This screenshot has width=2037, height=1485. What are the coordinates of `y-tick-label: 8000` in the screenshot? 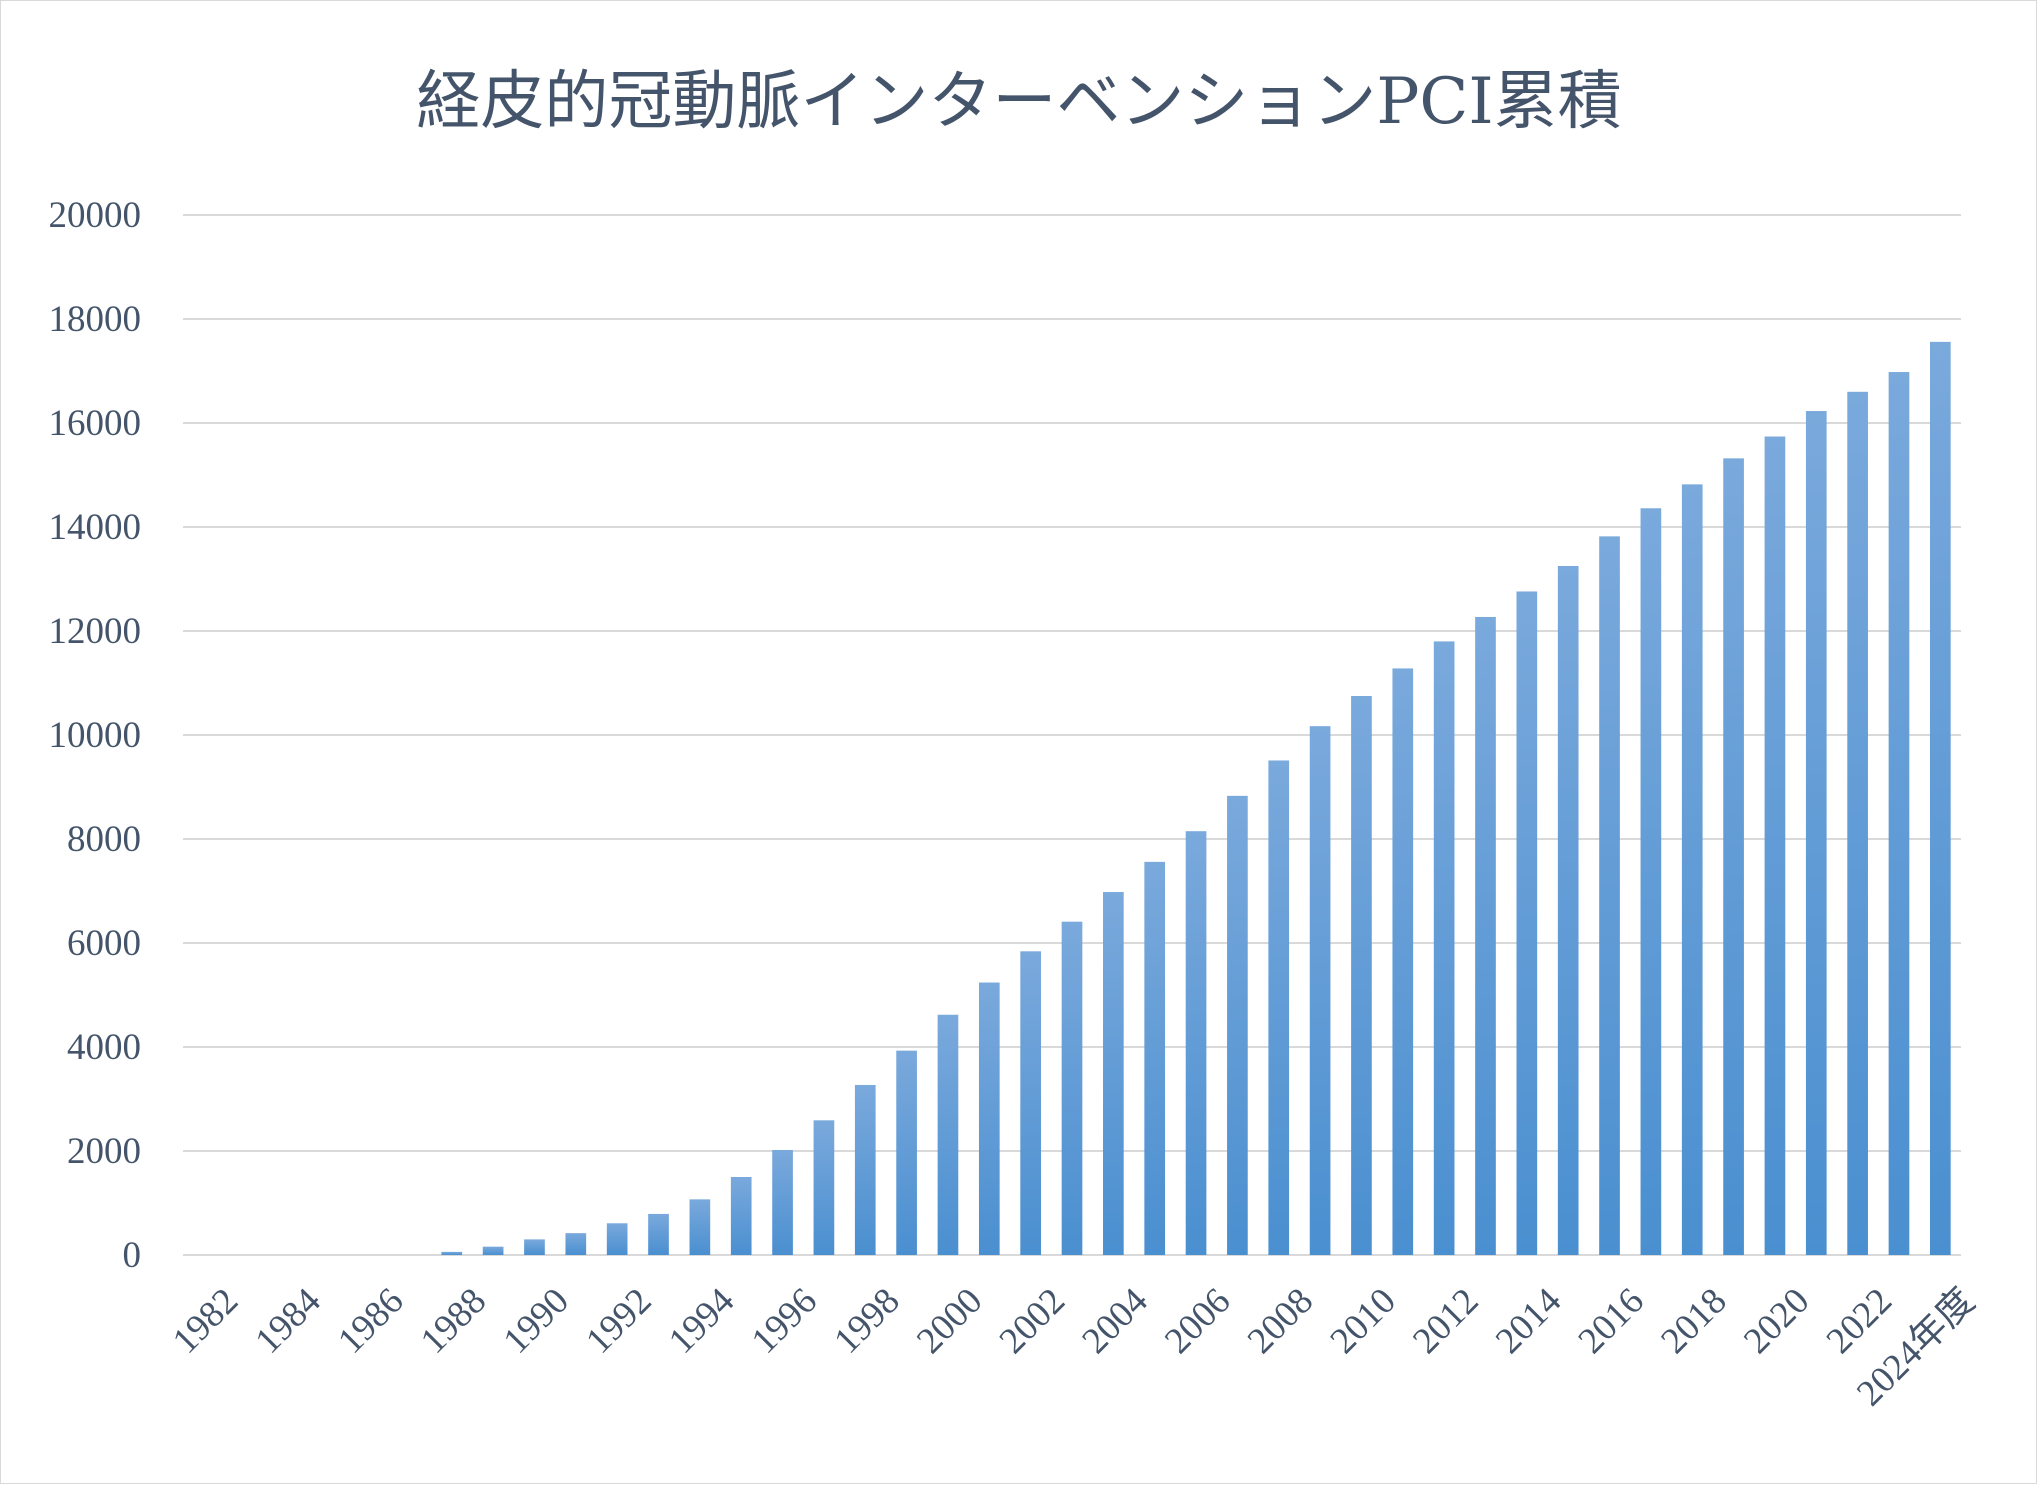 It's located at (104, 839).